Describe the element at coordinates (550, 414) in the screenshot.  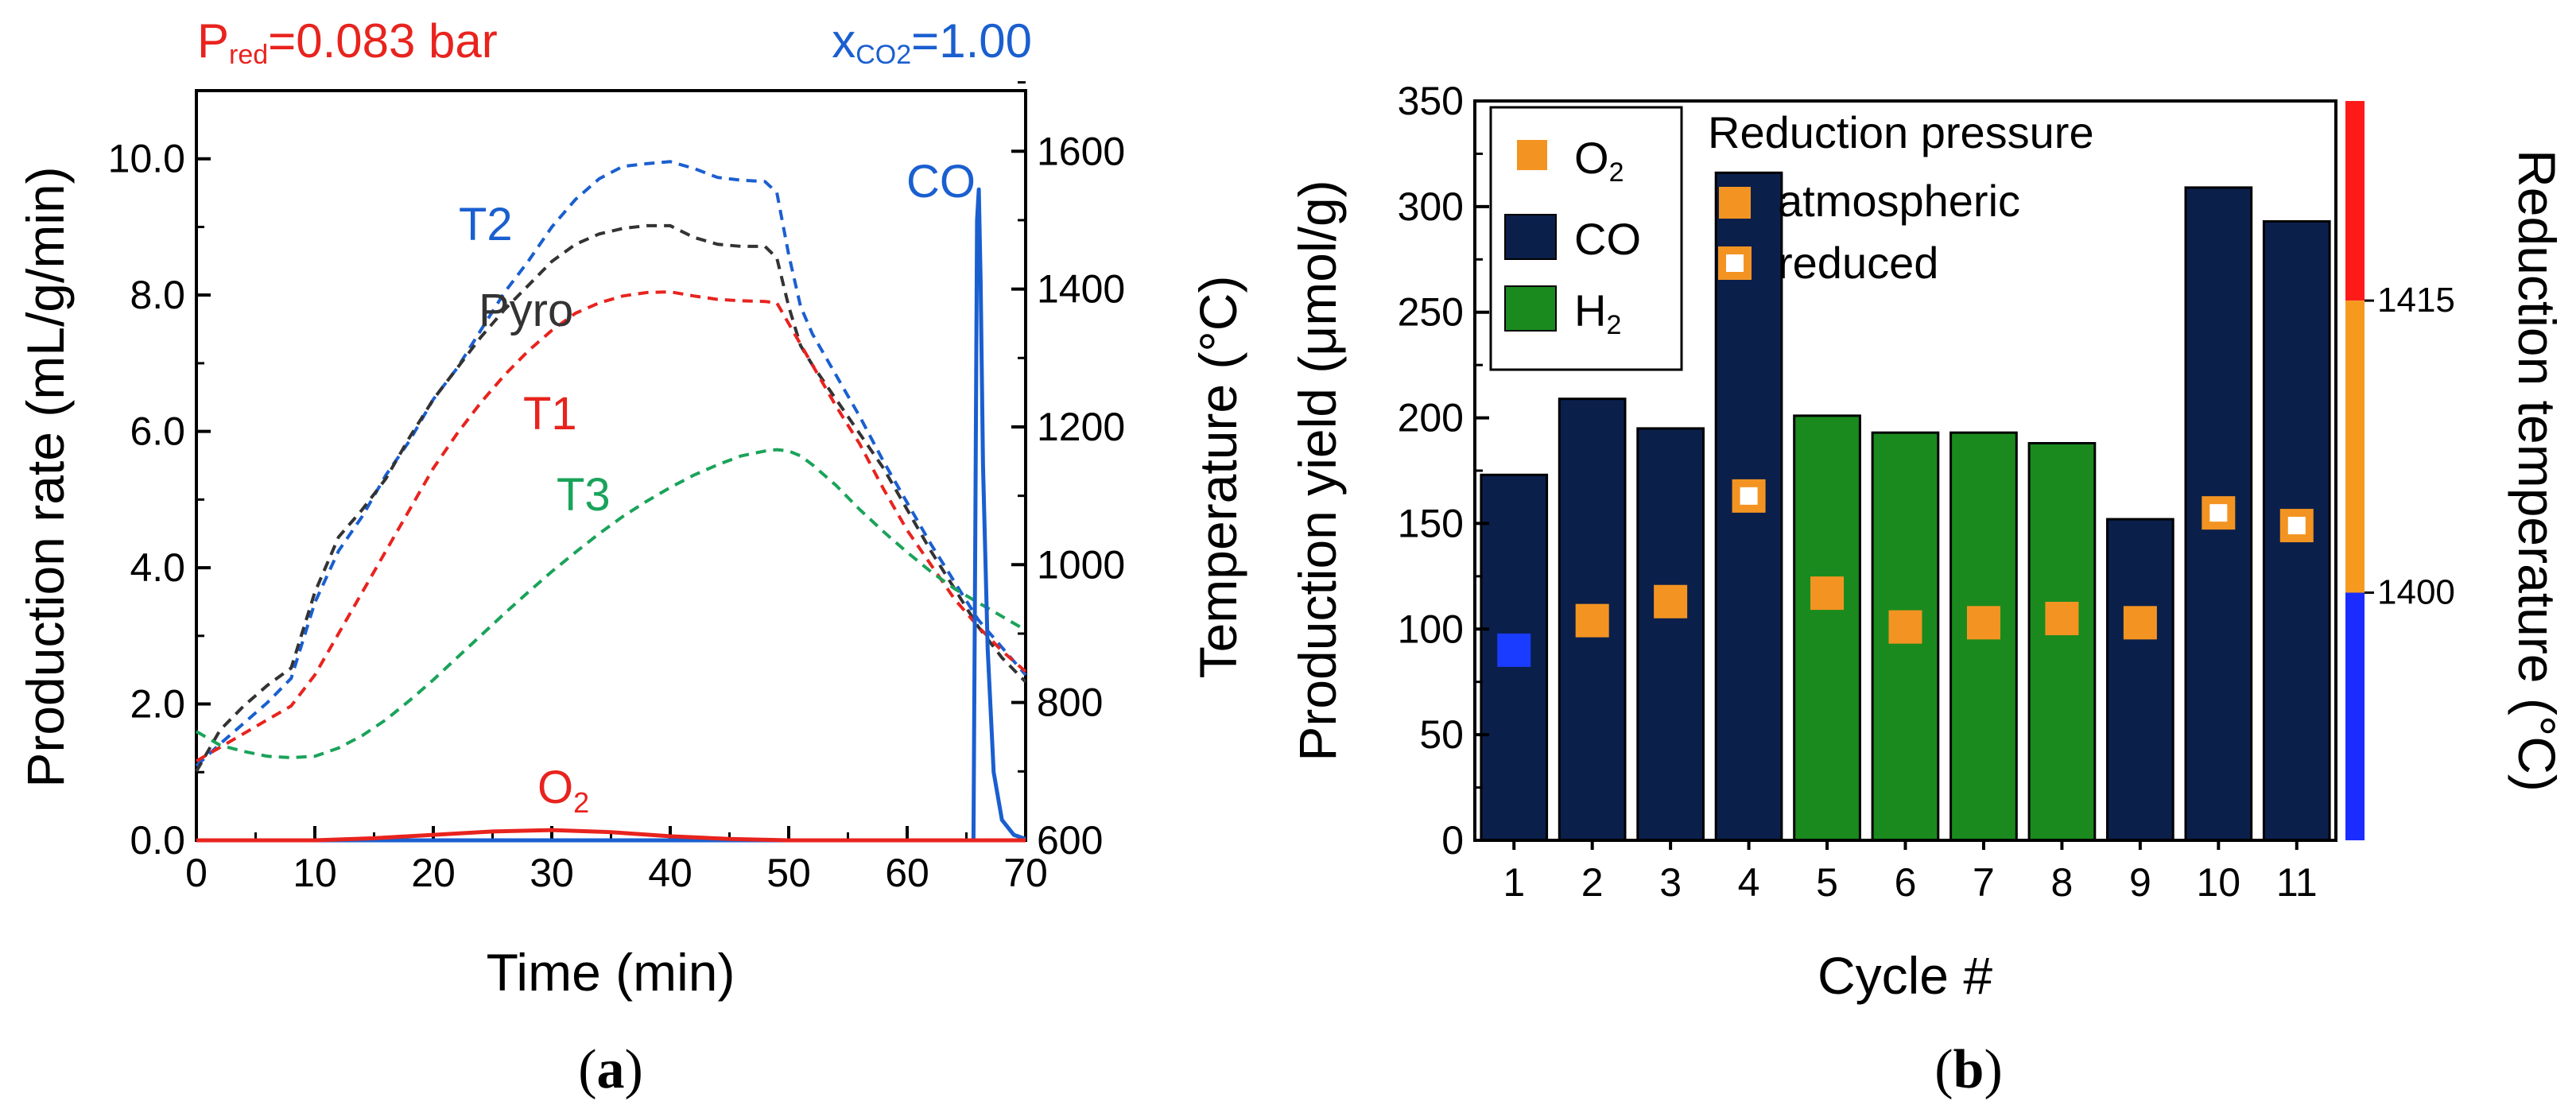
I see `temperature-label-t1: T1` at that location.